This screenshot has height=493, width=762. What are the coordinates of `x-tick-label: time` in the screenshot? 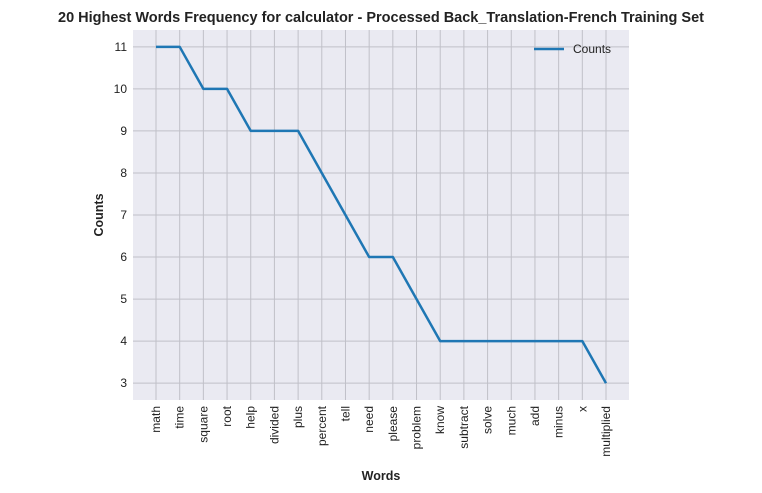 It's located at (180, 417).